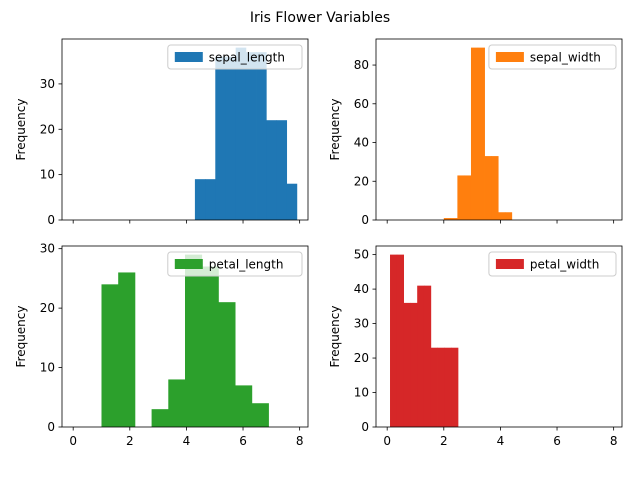 This screenshot has width=640, height=480. I want to click on legend: petal_length, so click(235, 264).